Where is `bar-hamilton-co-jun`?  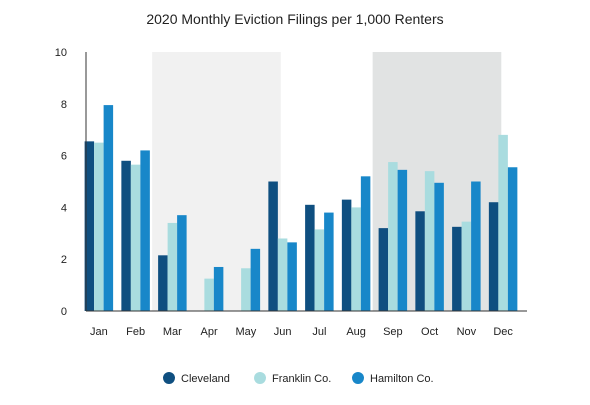
bar-hamilton-co-jun is located at coordinates (292, 276).